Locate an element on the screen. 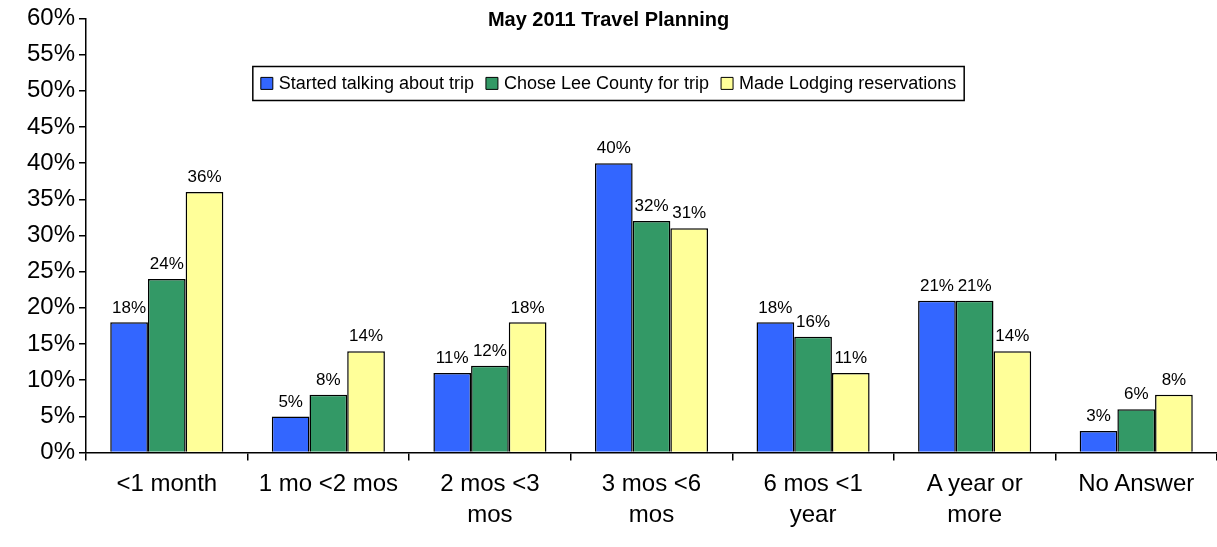 The height and width of the screenshot is (547, 1217). y-tick-label: 55% is located at coordinates (50, 53).